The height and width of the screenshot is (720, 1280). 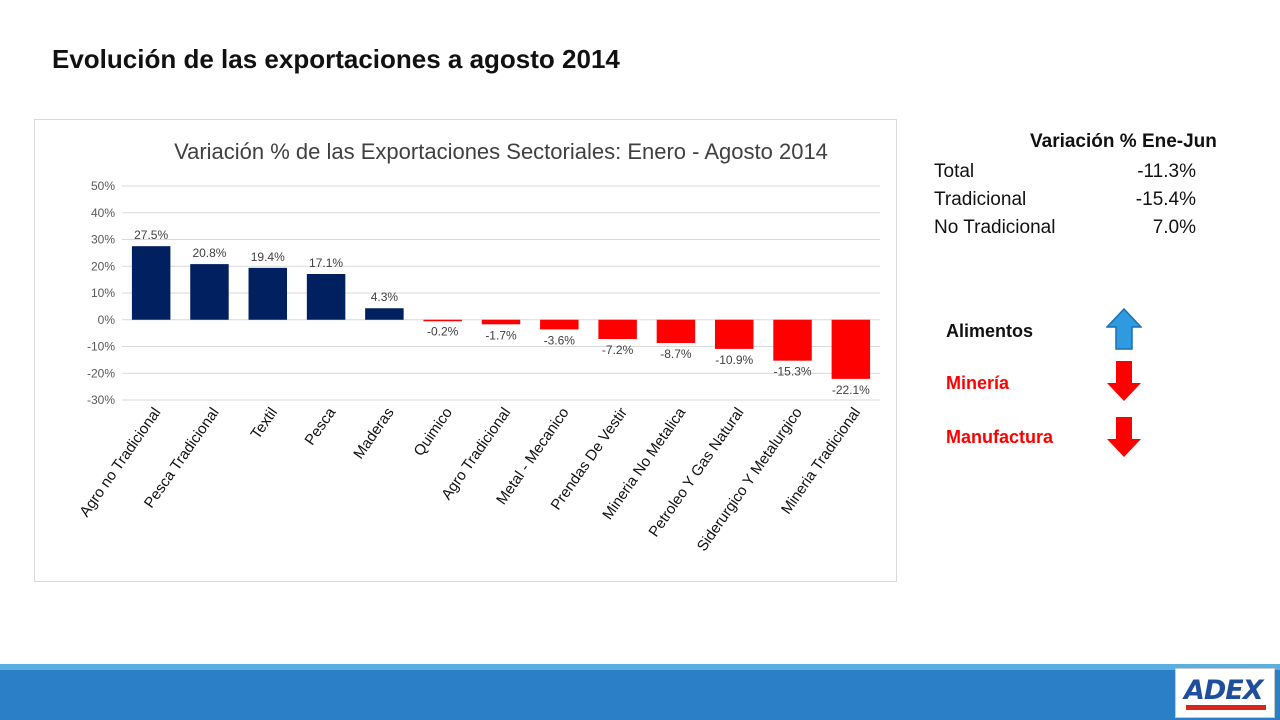 I want to click on summary-label: Total, so click(x=954, y=171).